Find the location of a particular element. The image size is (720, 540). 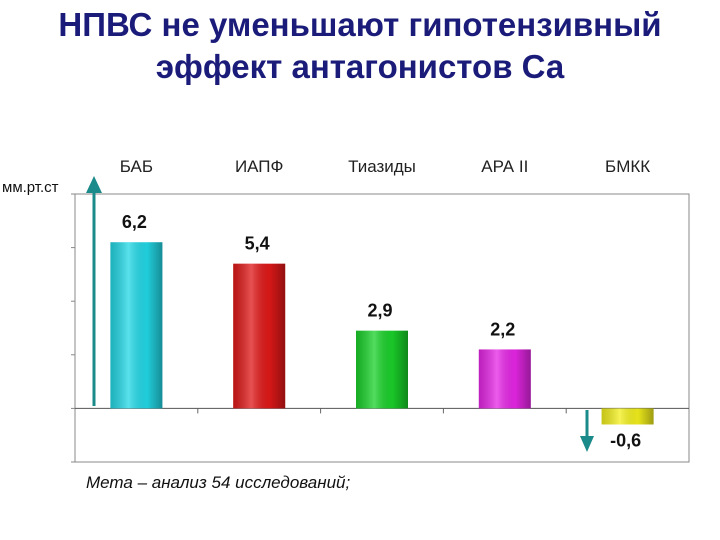

footnote: Мета – анализ 54 исследований; is located at coordinates (218, 482).